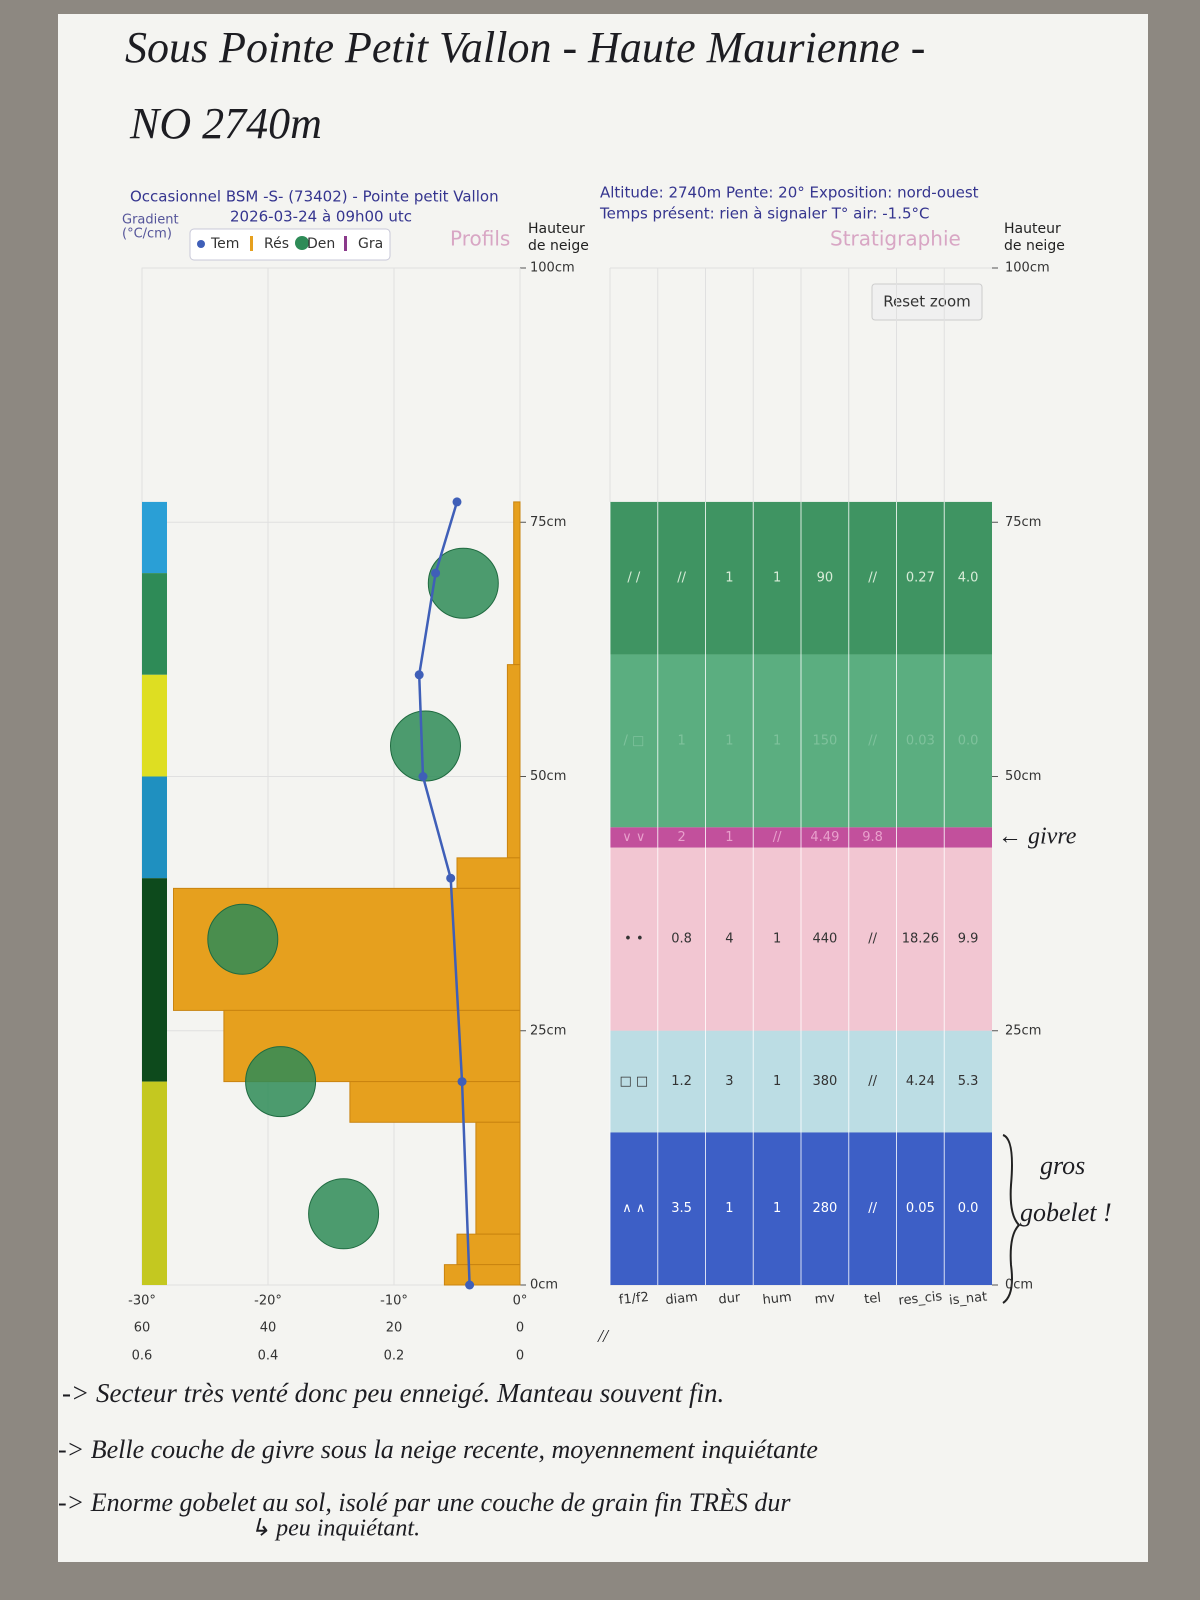 The height and width of the screenshot is (1600, 1200). I want to click on x-tick-label: -30°, so click(142, 1301).